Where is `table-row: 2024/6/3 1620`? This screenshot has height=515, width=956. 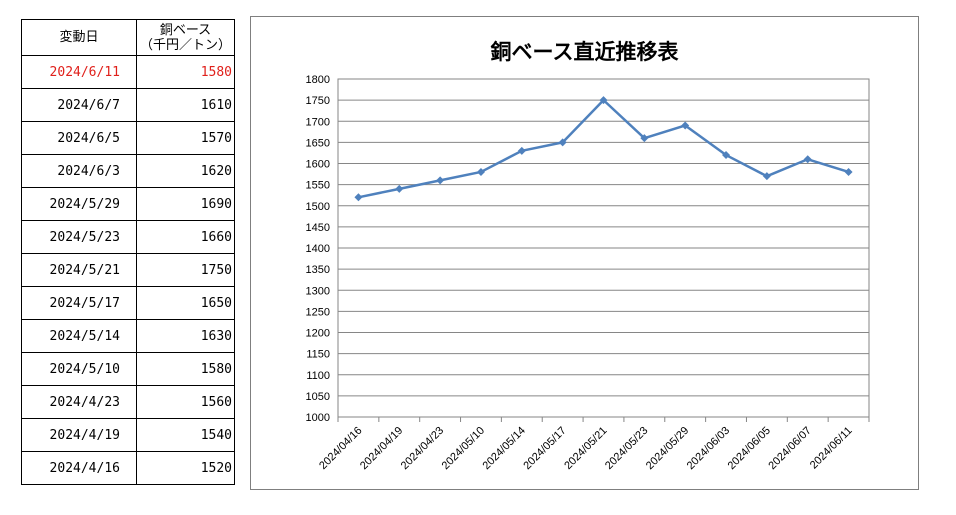
table-row: 2024/6/3 1620 is located at coordinates (128, 171).